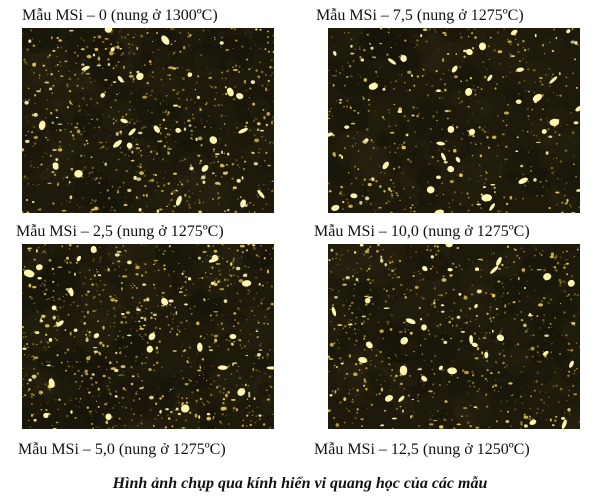 Image resolution: width=600 pixels, height=499 pixels. I want to click on sample-label-msi-12-5: Mẫu MSi – 12,5 (nung ở 1250ºC), so click(422, 449).